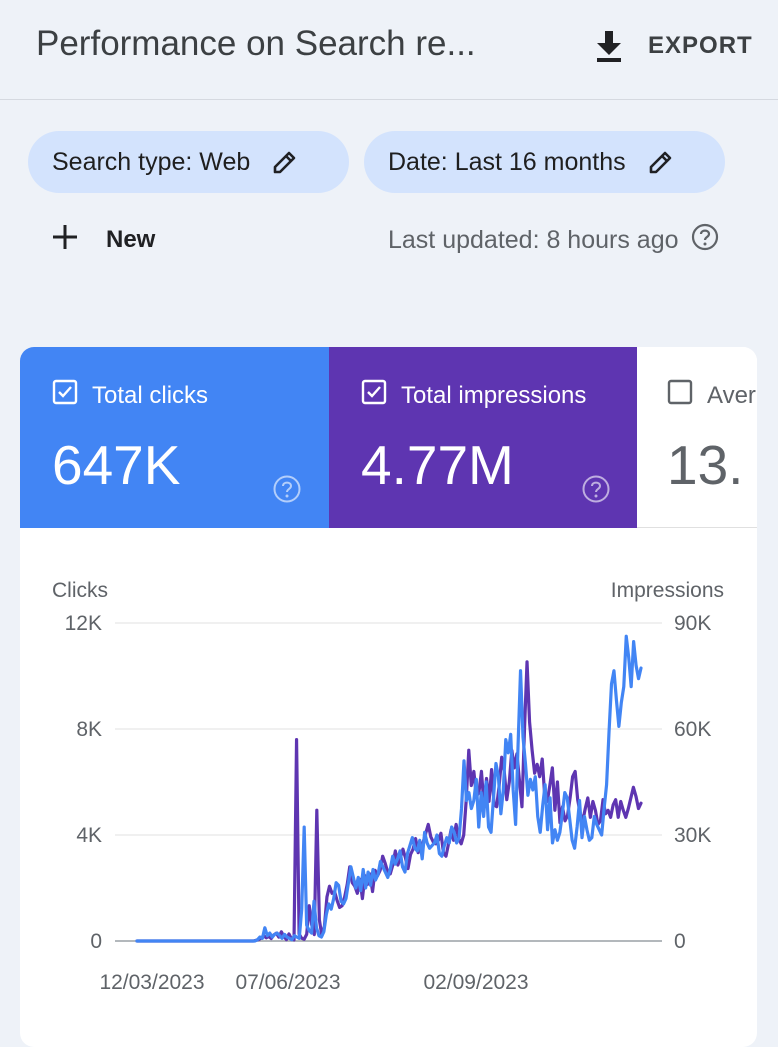  What do you see at coordinates (151, 161) in the screenshot?
I see `search-type-filter-label: Search type: Web` at bounding box center [151, 161].